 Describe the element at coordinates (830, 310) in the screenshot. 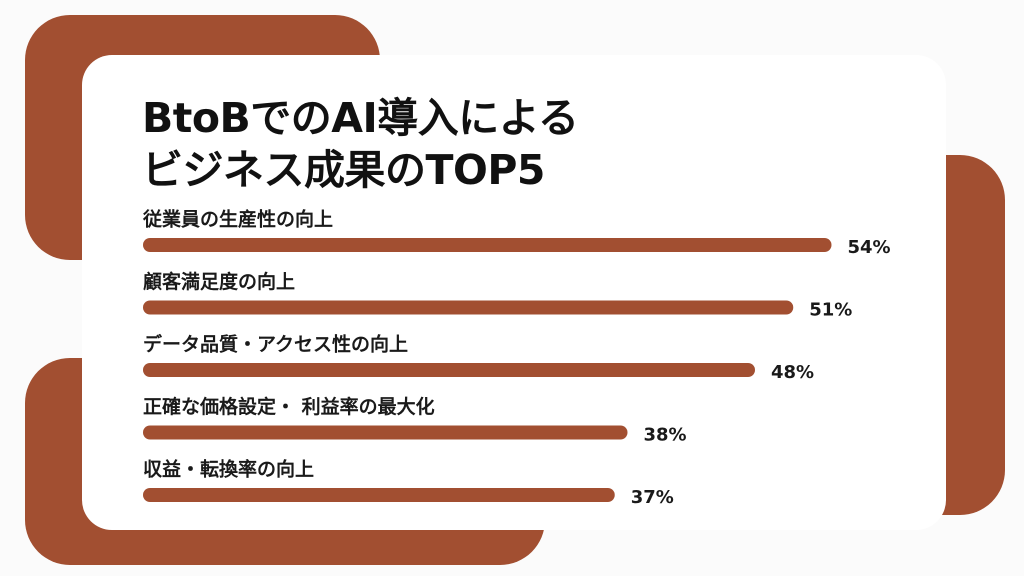

I see `value-label: 51%` at that location.